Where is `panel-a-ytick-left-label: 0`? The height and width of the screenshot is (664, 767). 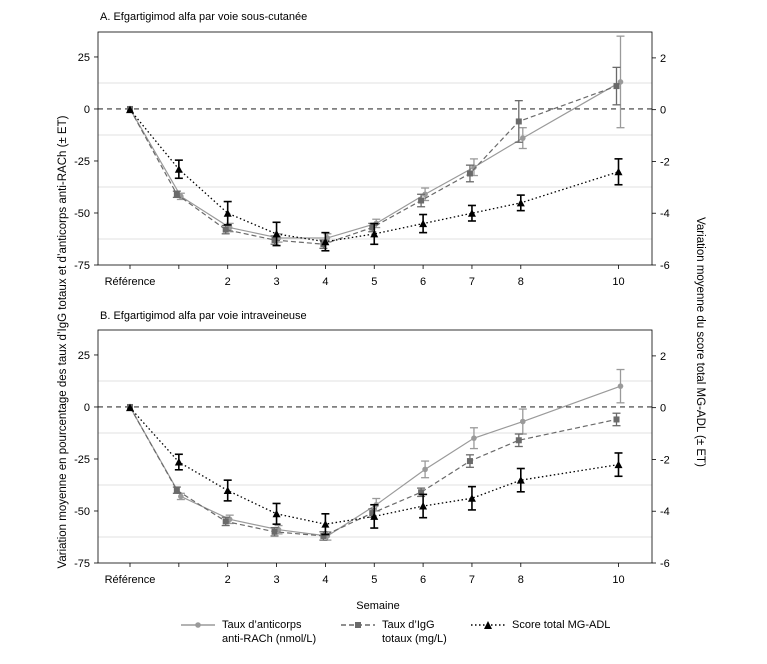
panel-a-ytick-left-label: 0 is located at coordinates (87, 110).